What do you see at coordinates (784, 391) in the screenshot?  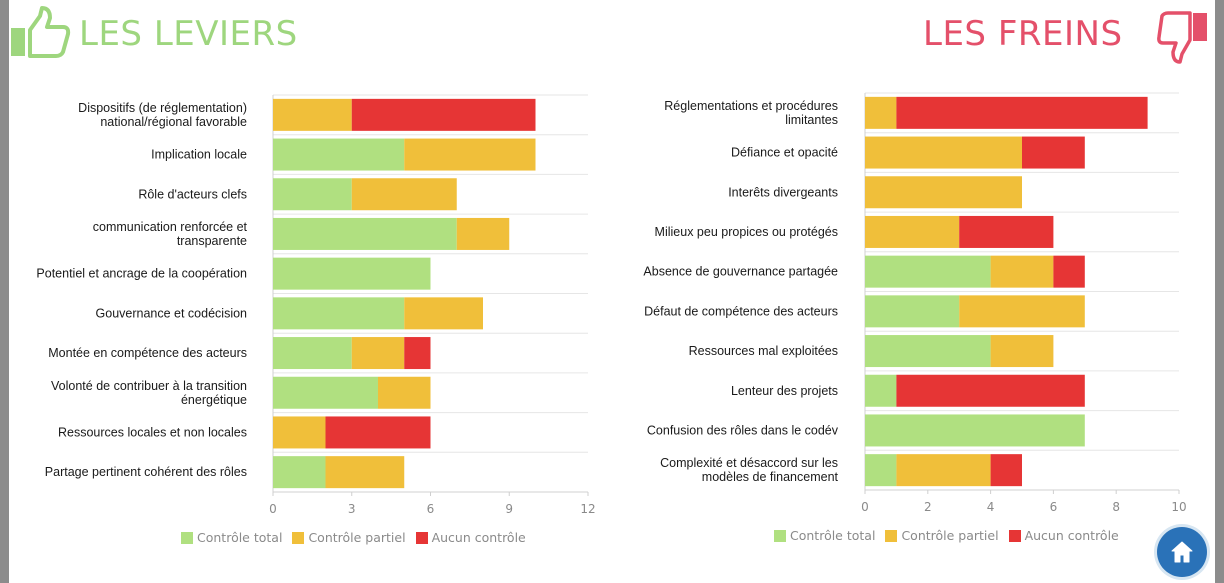 I see `category-label: Lenteur des projets` at bounding box center [784, 391].